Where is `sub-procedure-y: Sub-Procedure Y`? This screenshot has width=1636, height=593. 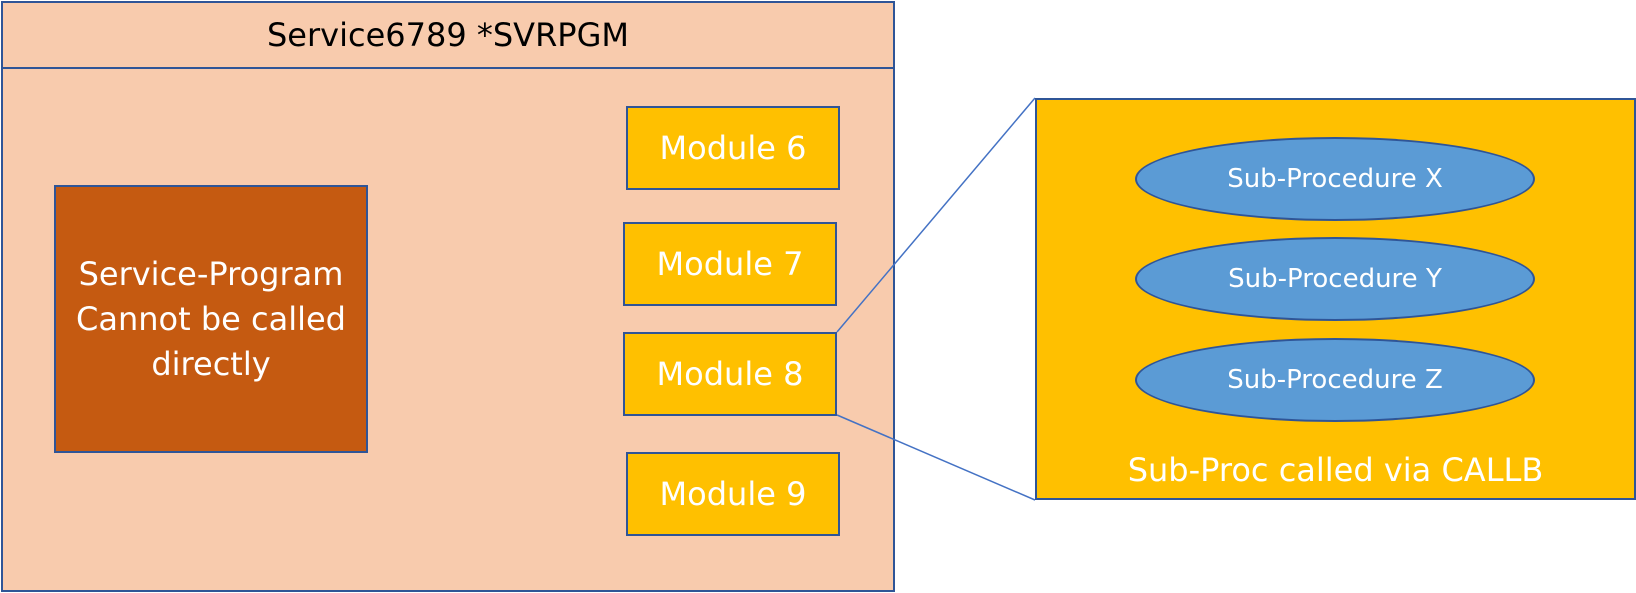 sub-procedure-y: Sub-Procedure Y is located at coordinates (1335, 279).